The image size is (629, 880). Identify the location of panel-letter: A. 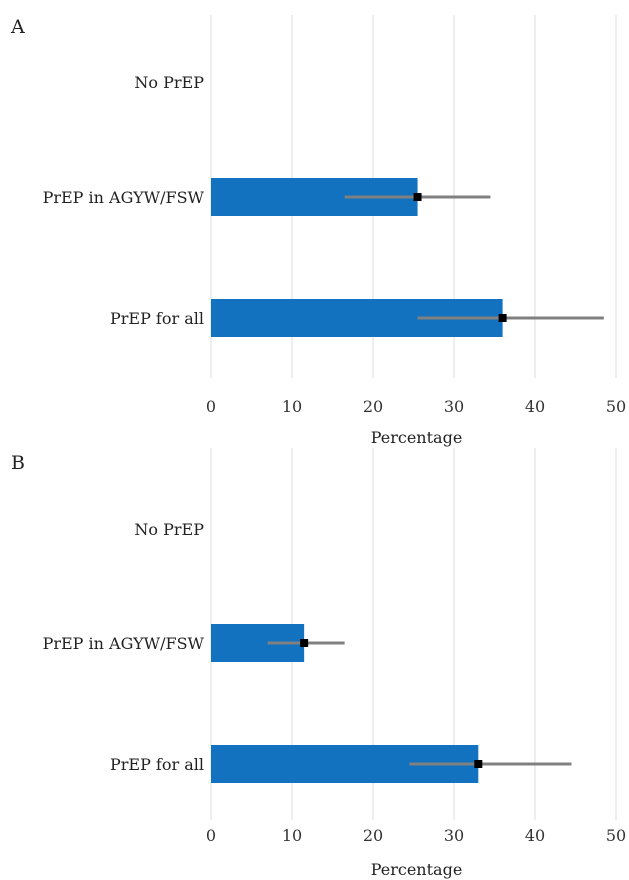
(17, 27).